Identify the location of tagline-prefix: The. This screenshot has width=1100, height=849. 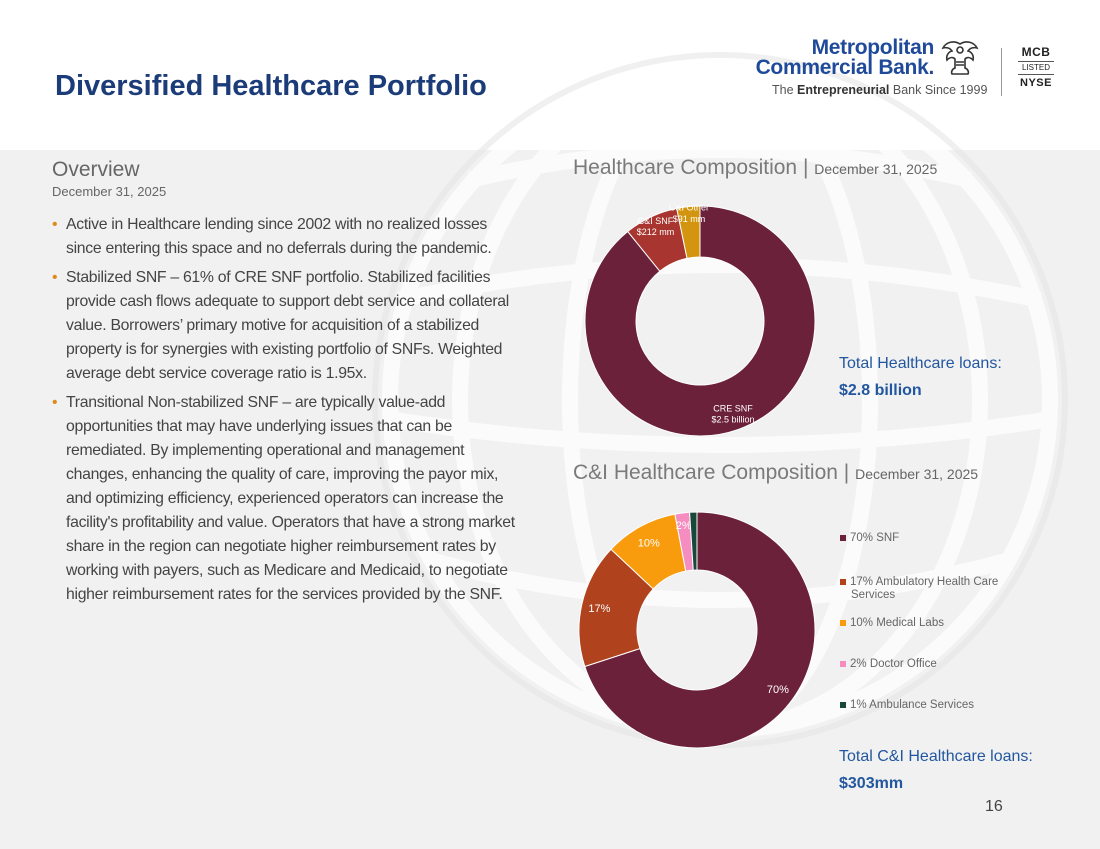
(785, 90).